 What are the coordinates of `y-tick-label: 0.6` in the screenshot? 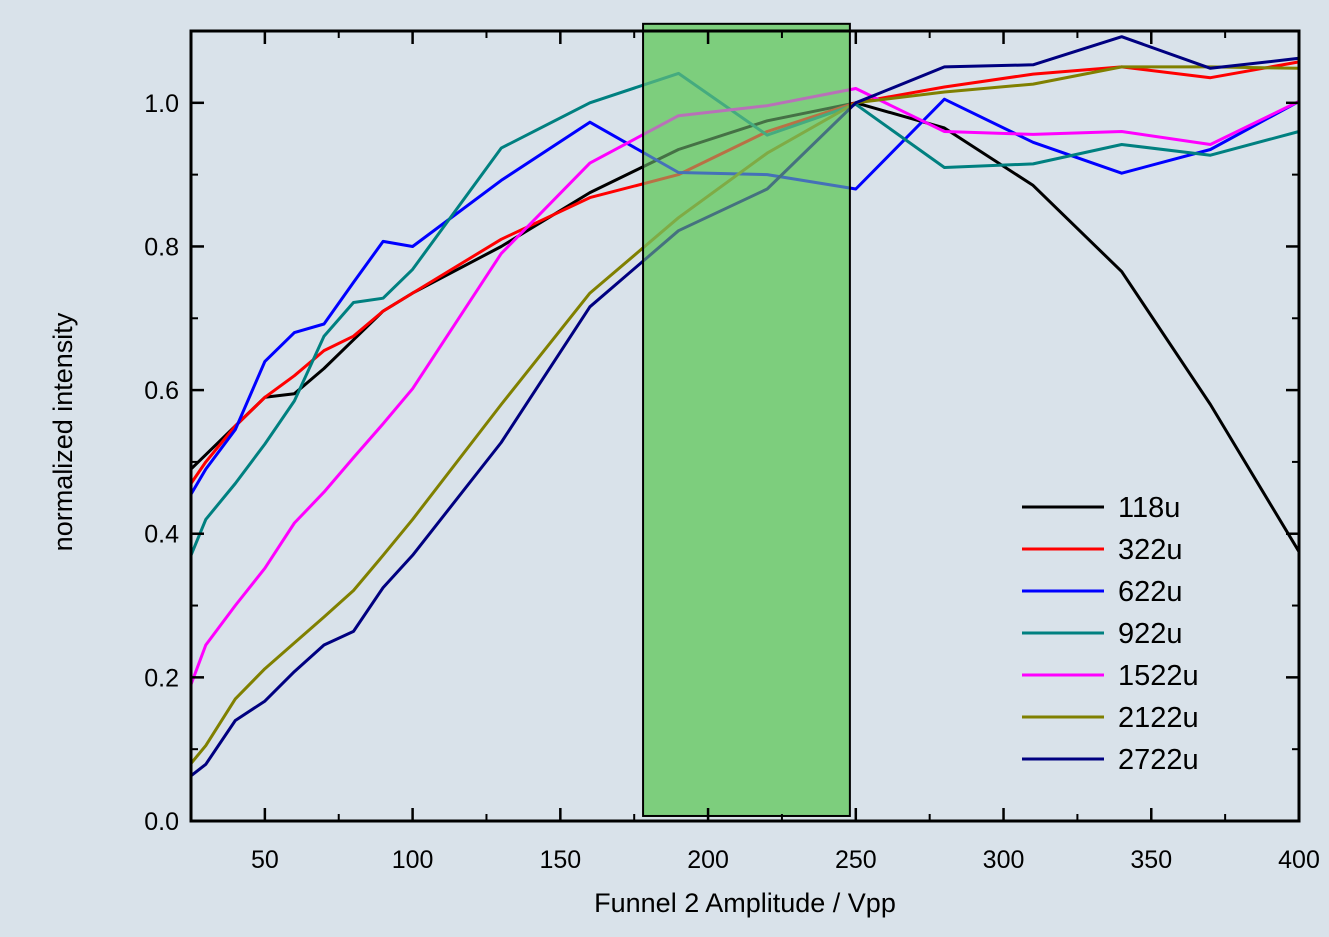 It's located at (161, 391).